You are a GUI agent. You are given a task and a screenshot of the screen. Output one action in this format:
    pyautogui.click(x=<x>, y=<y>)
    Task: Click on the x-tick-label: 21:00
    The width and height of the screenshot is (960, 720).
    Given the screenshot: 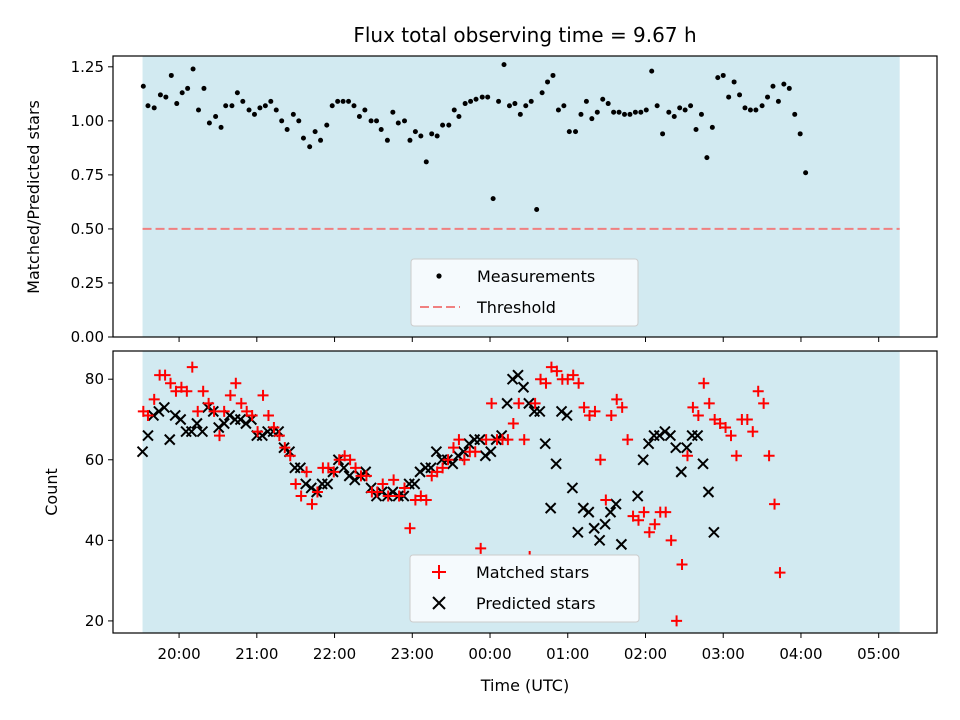 What is the action you would take?
    pyautogui.click(x=256, y=654)
    